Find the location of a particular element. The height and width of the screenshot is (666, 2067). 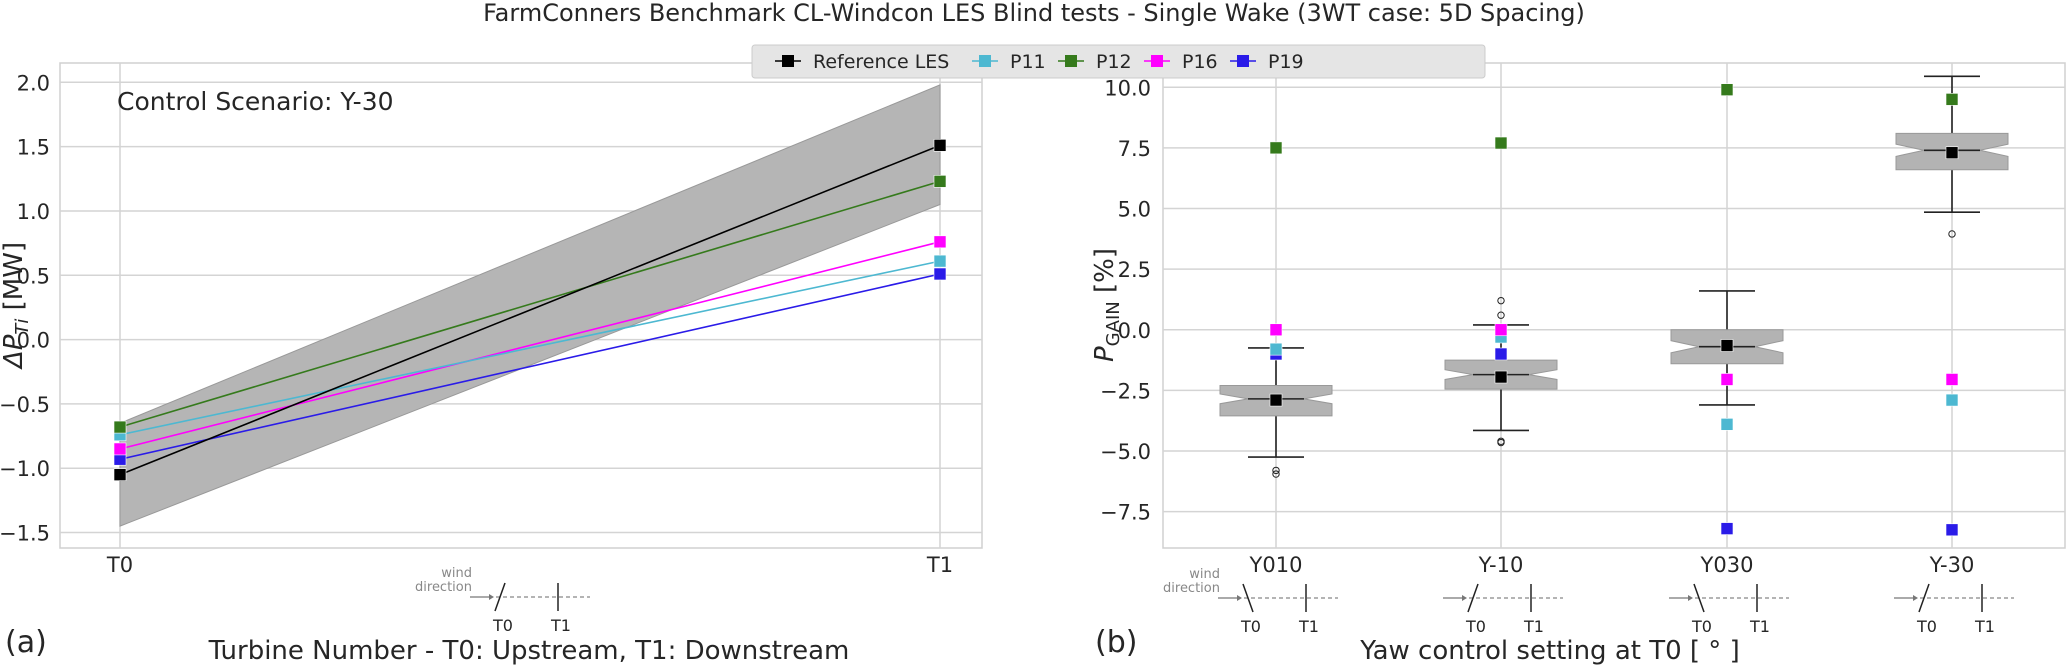

panel-b-schematic: T0 T1 is located at coordinates (1954, 609).